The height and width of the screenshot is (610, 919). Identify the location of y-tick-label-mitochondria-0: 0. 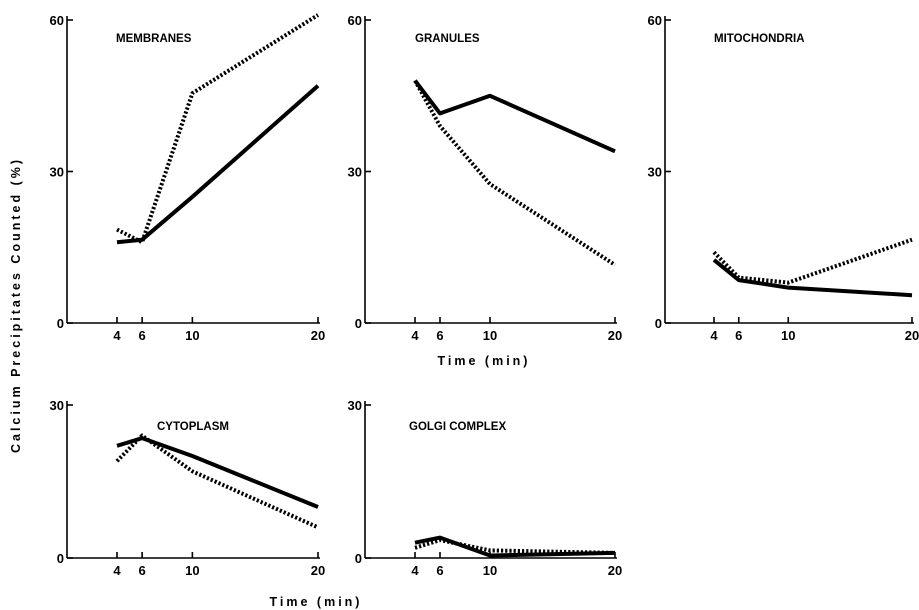
(658, 323).